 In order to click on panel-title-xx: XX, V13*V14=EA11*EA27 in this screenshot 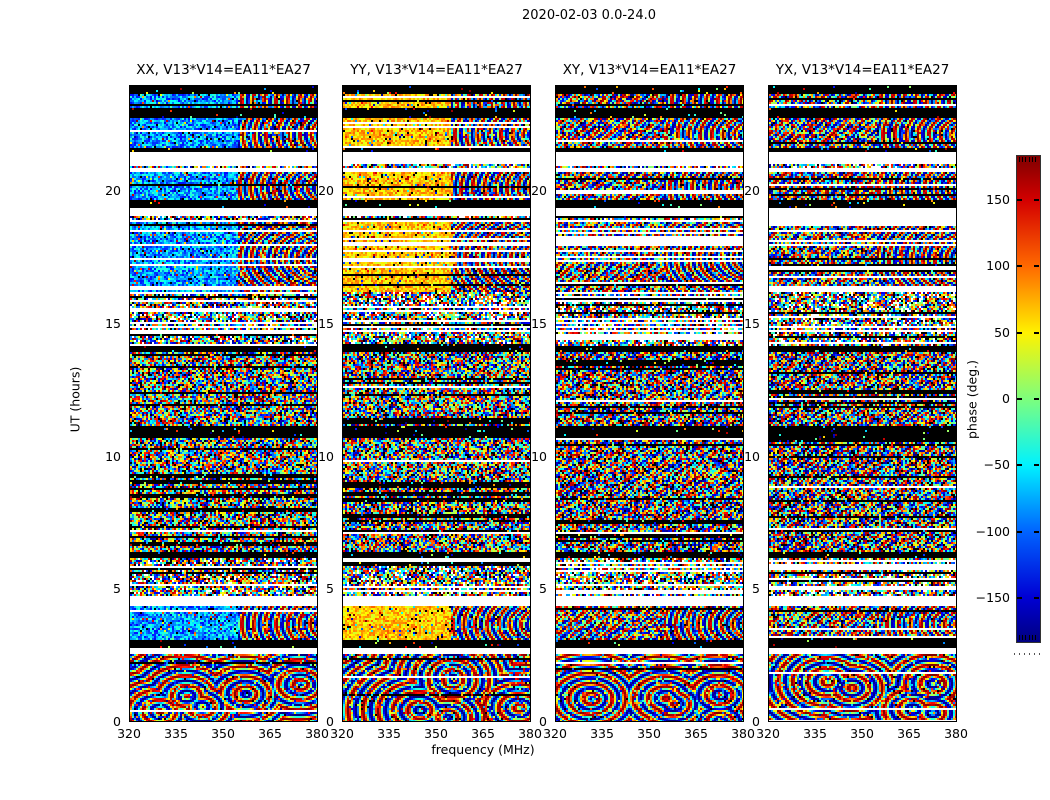, I will do `click(223, 70)`.